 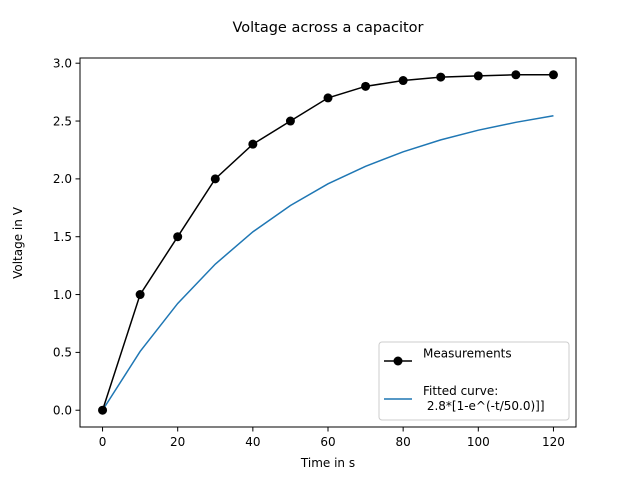 I want to click on y-tick-label: 1.0, so click(x=62, y=295).